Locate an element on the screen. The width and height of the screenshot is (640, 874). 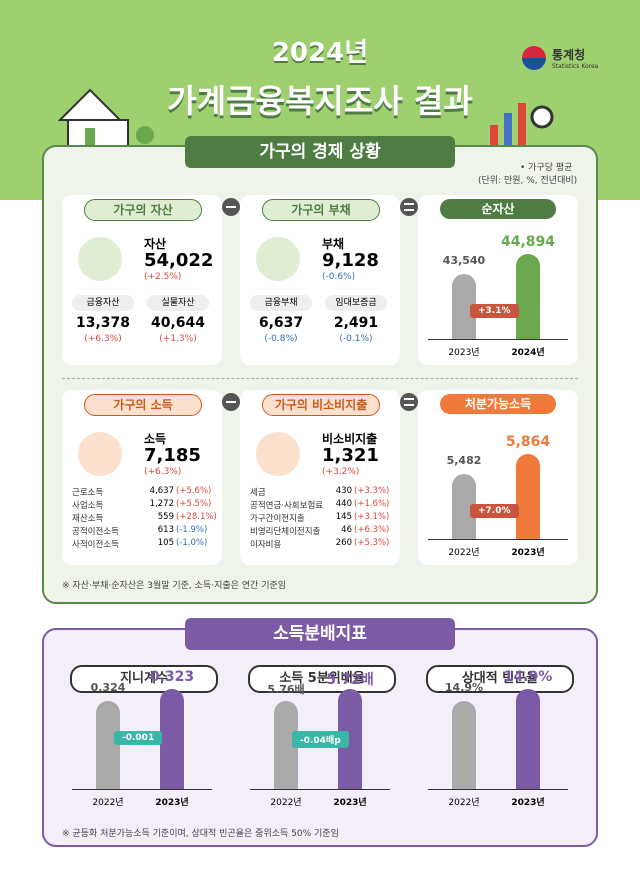
sub-value: 46 is located at coordinates (346, 530).